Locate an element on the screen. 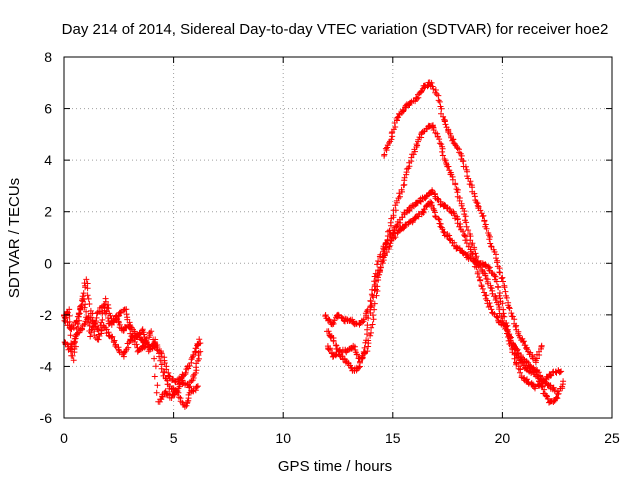  y-tick-label: -6 is located at coordinates (46, 418).